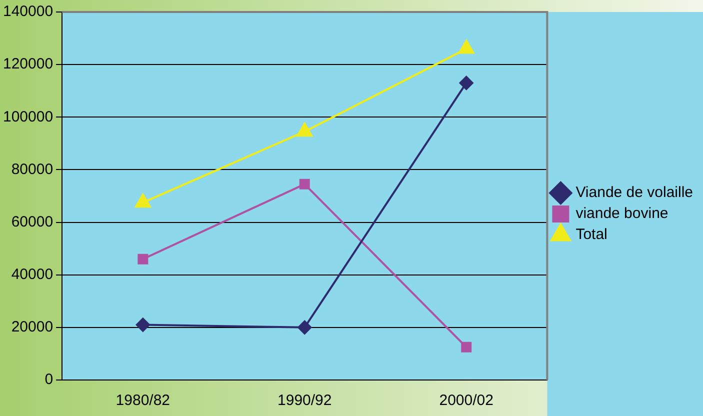  Describe the element at coordinates (32, 327) in the screenshot. I see `y-tick-label: 20000` at that location.